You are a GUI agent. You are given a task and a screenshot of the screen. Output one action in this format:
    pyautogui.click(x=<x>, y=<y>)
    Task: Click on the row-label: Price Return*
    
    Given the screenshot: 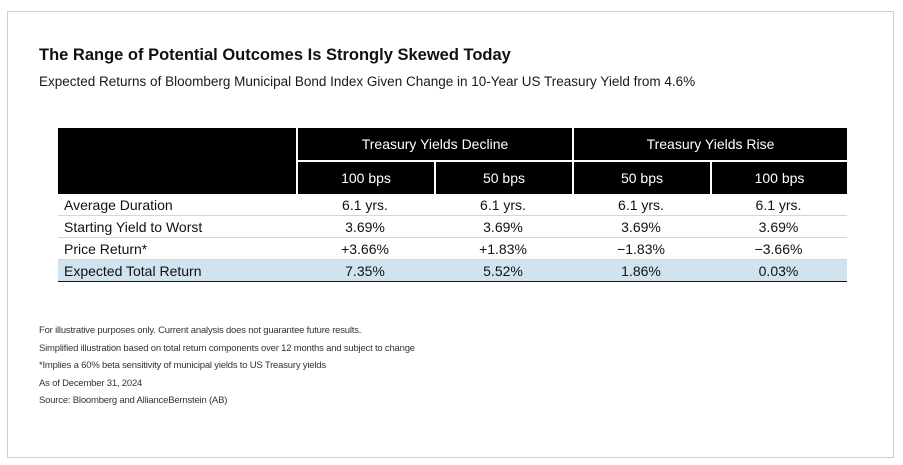 What is the action you would take?
    pyautogui.click(x=106, y=248)
    